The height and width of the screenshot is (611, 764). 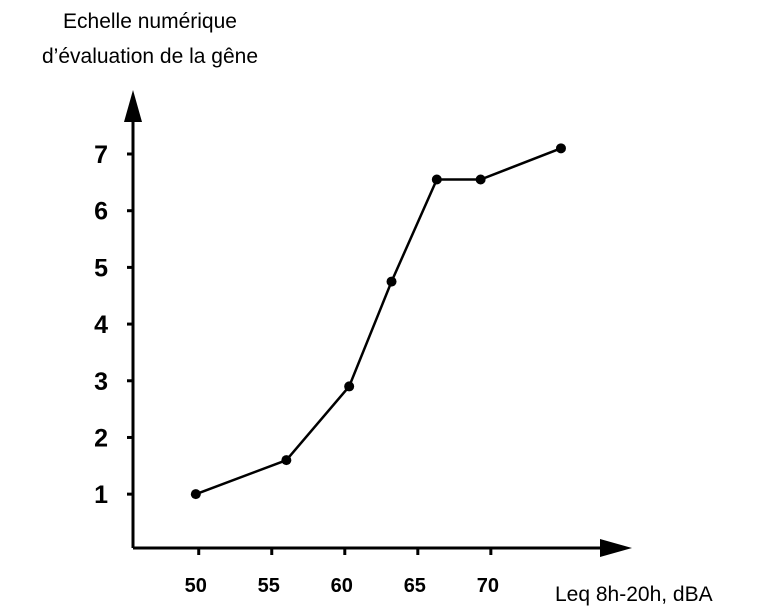 I want to click on x-axis-arrow, so click(x=616, y=548).